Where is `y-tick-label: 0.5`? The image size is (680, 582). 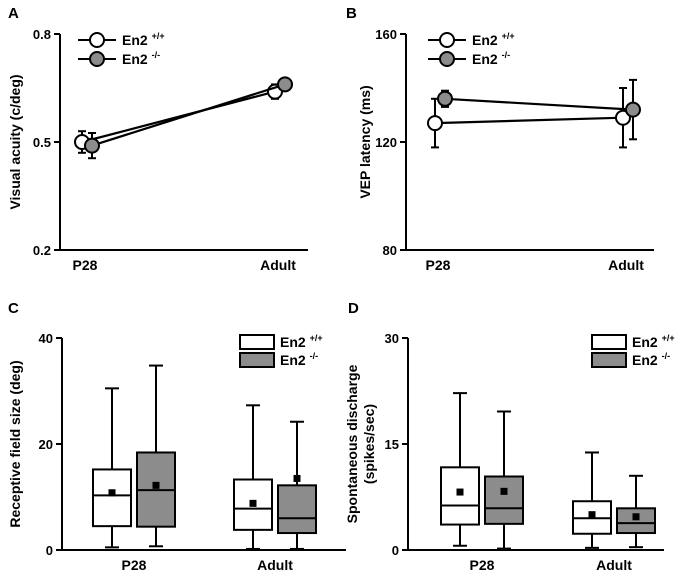 y-tick-label: 0.5 is located at coordinates (42, 142).